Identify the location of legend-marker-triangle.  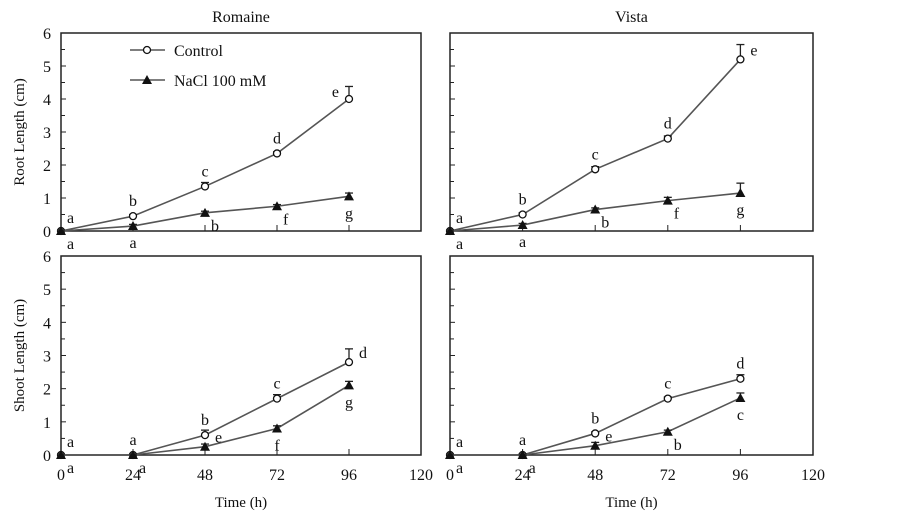
(147, 79).